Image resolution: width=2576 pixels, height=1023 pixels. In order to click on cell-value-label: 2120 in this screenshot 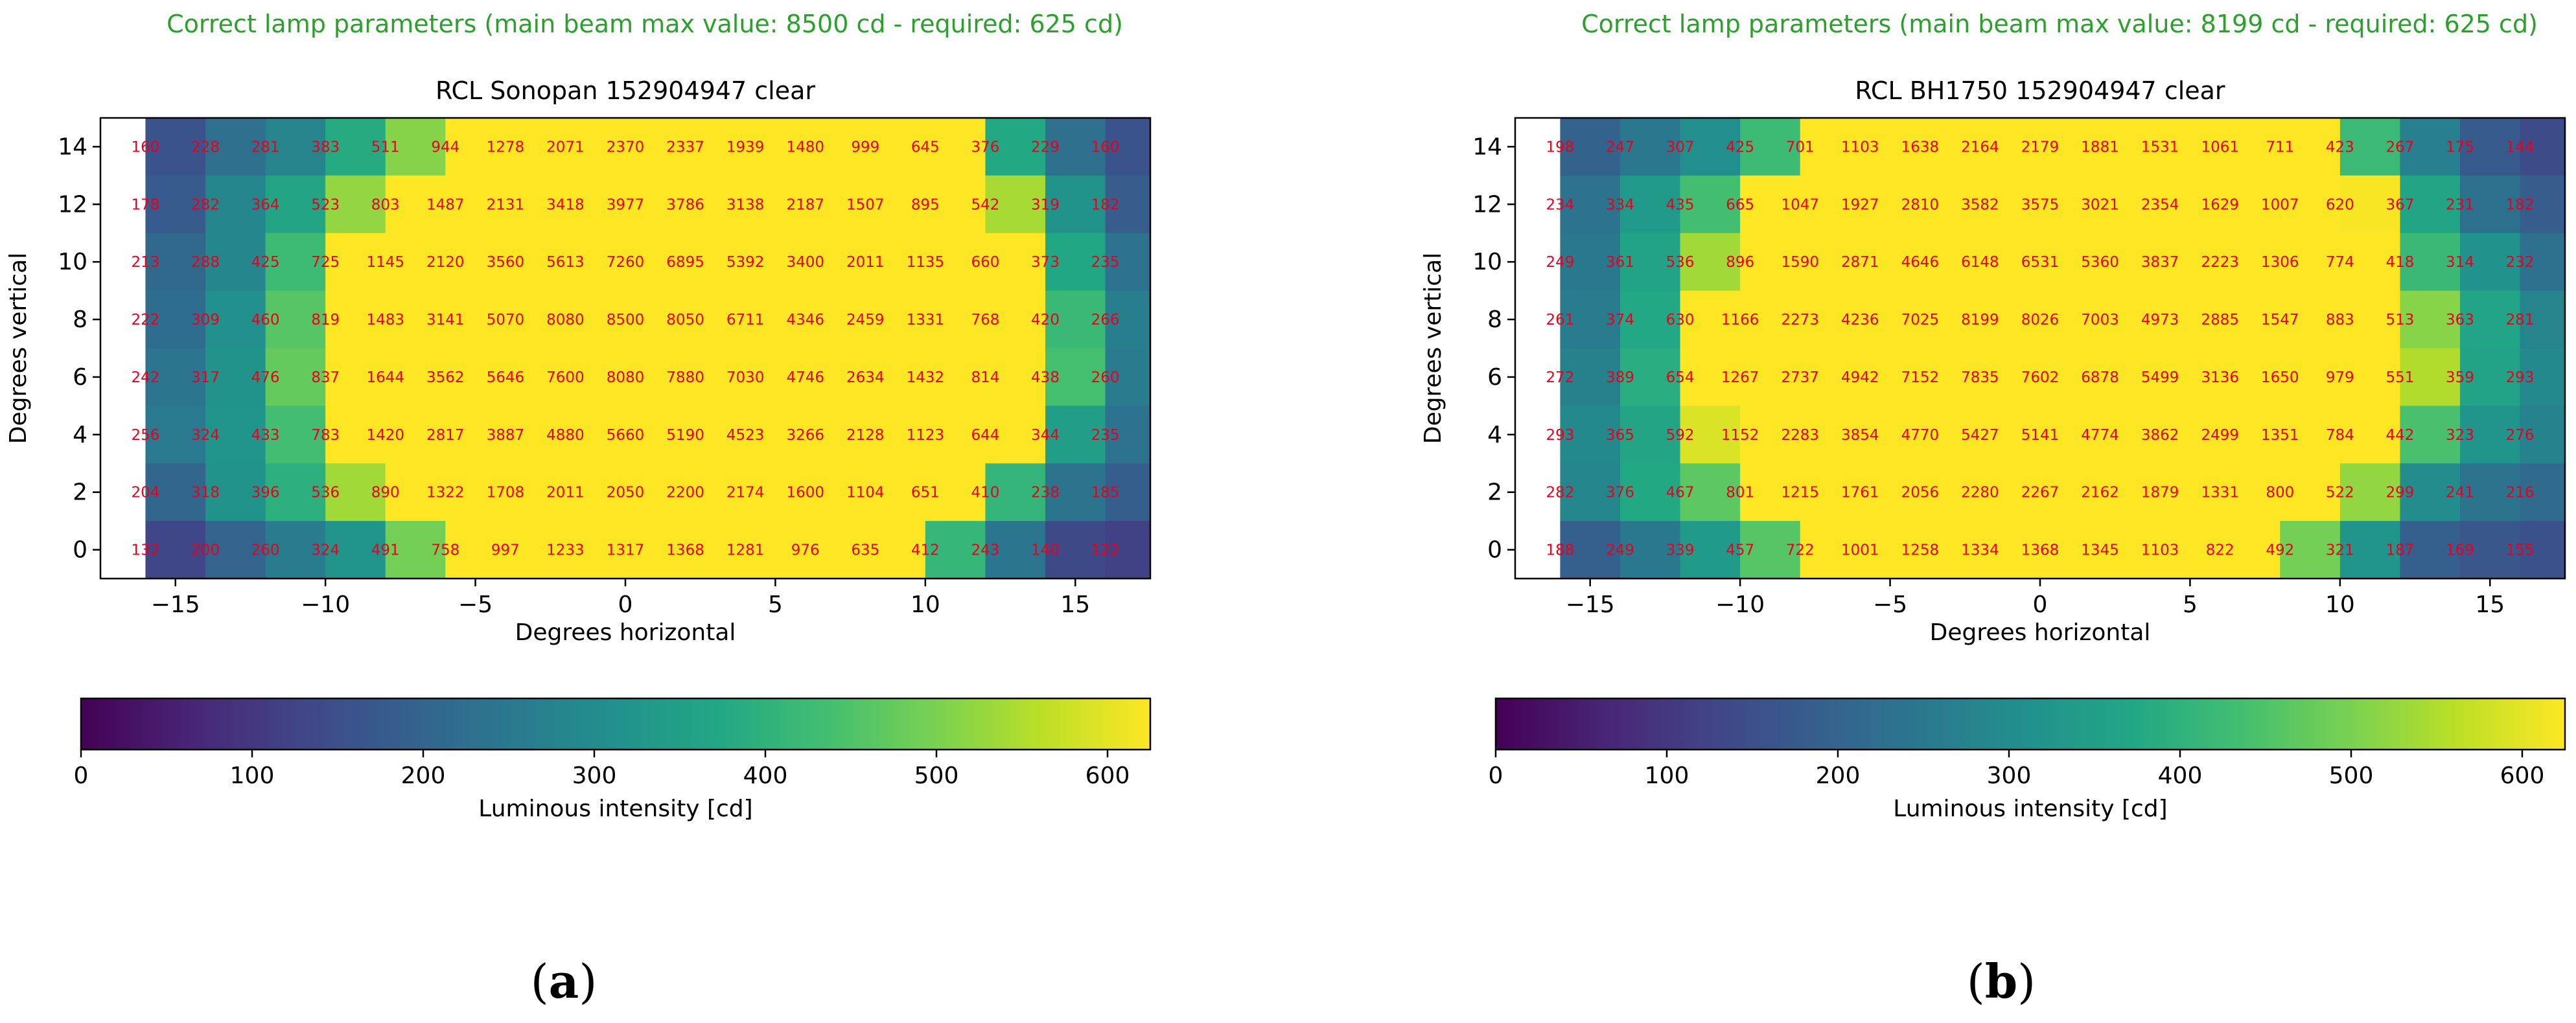, I will do `click(446, 262)`.